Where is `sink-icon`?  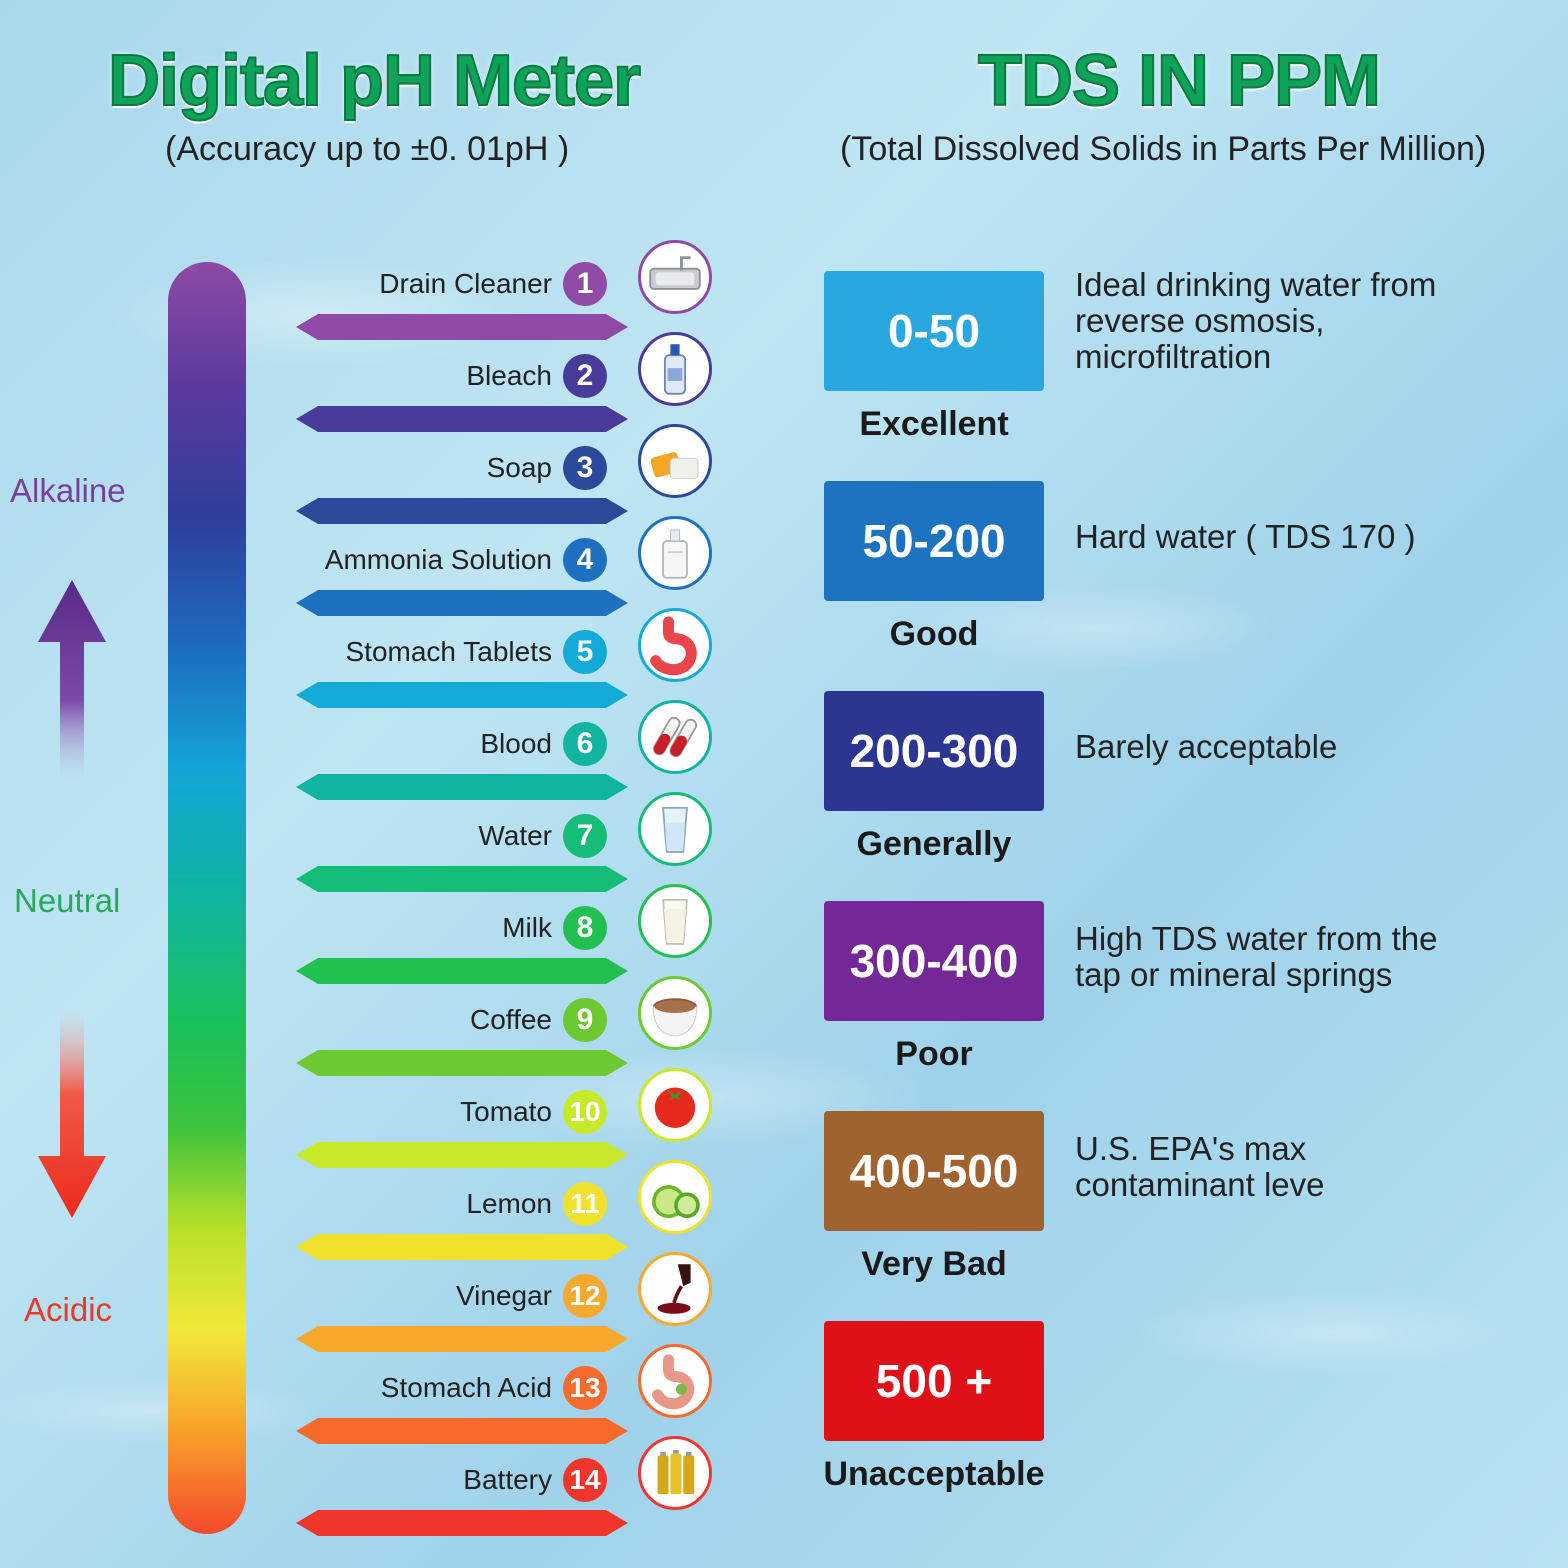 sink-icon is located at coordinates (675, 277).